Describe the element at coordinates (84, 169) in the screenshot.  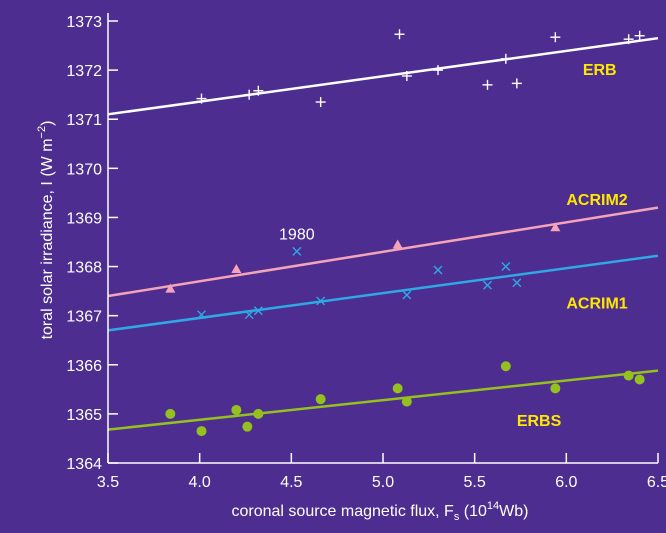
I see `y-tick-label: 1370` at that location.